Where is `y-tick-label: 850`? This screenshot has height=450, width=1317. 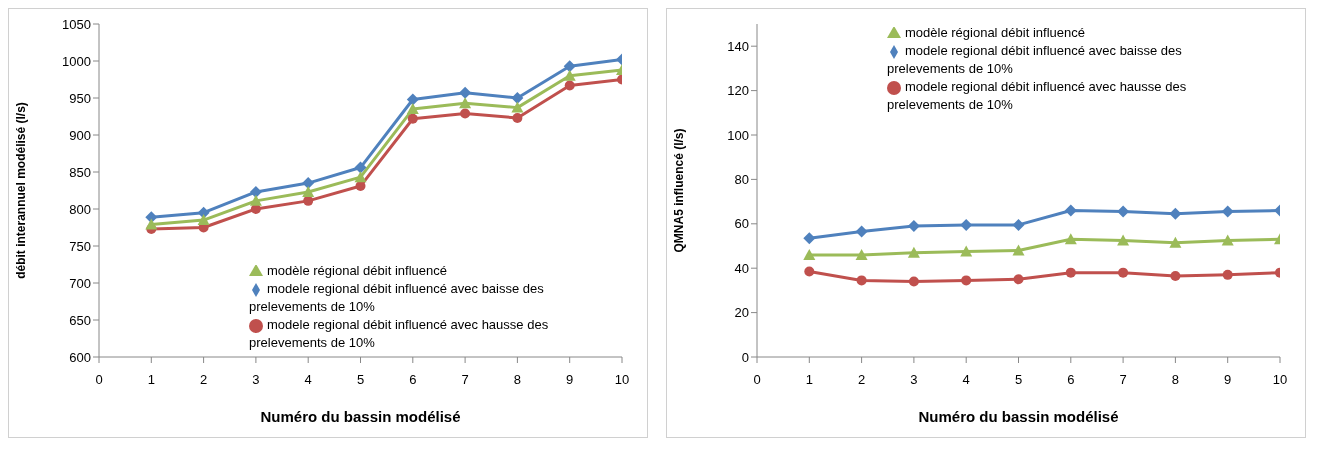 y-tick-label: 850 is located at coordinates (80, 172).